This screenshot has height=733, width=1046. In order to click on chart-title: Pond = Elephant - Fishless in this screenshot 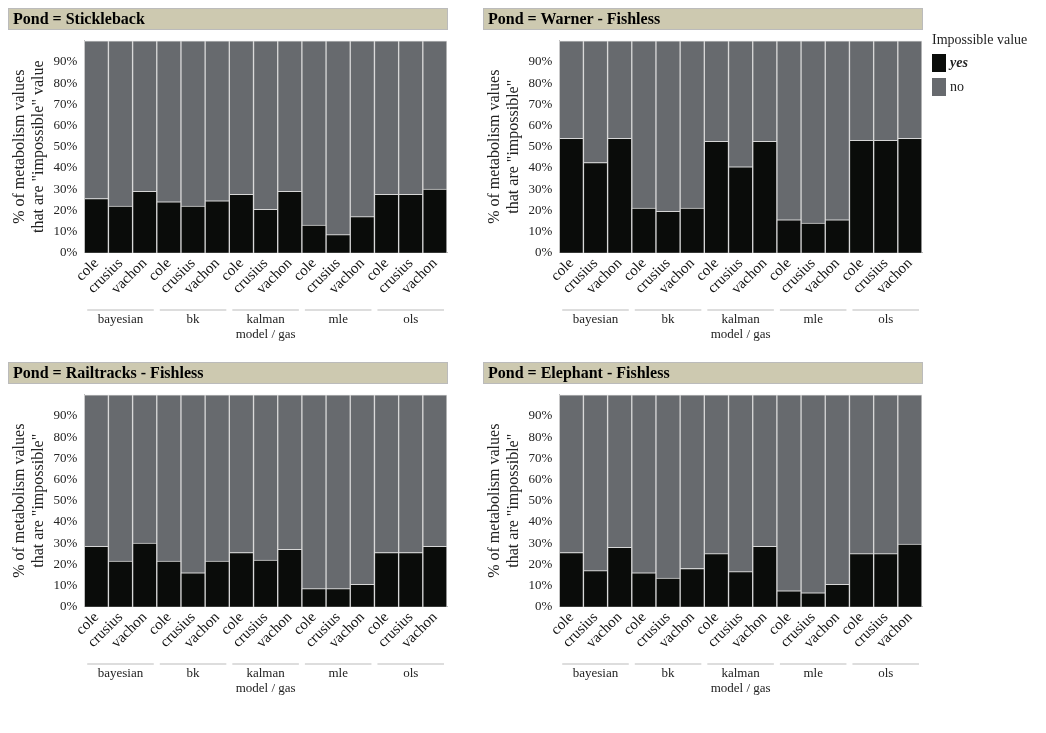, I will do `click(703, 373)`.